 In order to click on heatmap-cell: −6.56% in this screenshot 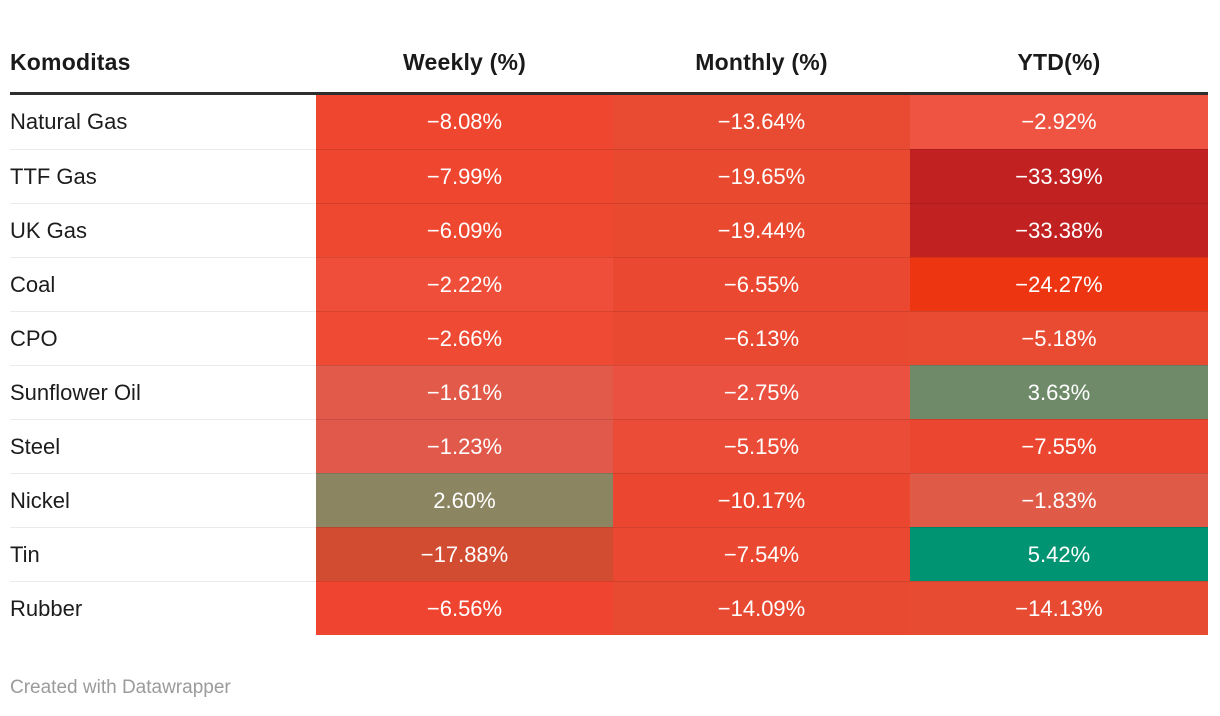, I will do `click(464, 608)`.